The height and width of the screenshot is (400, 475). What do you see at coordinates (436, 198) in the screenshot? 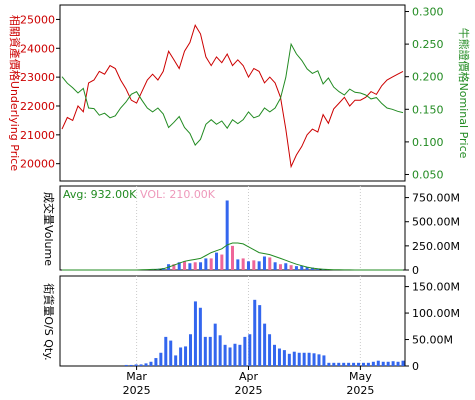
I see `volume-tick-label: 750.00M` at bounding box center [436, 198].